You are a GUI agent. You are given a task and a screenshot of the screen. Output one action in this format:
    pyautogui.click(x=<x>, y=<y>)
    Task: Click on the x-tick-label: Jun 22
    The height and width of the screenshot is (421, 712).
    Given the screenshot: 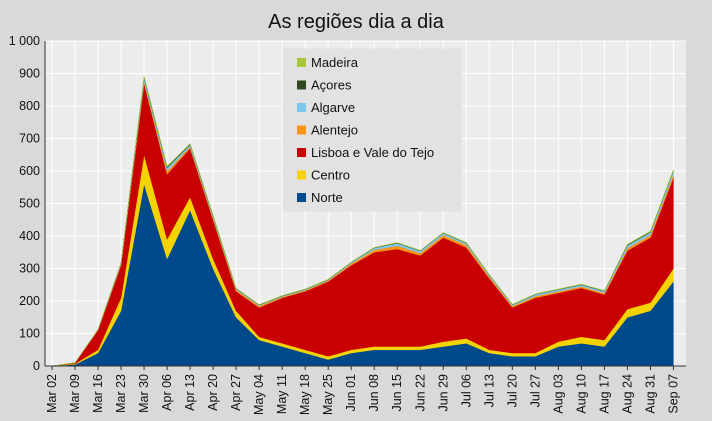 What is the action you would take?
    pyautogui.click(x=420, y=393)
    